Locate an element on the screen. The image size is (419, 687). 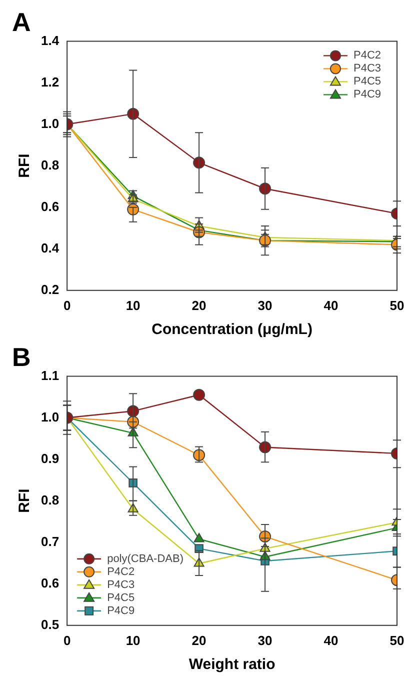
y-tick-label: 1.2 is located at coordinates (50, 82).